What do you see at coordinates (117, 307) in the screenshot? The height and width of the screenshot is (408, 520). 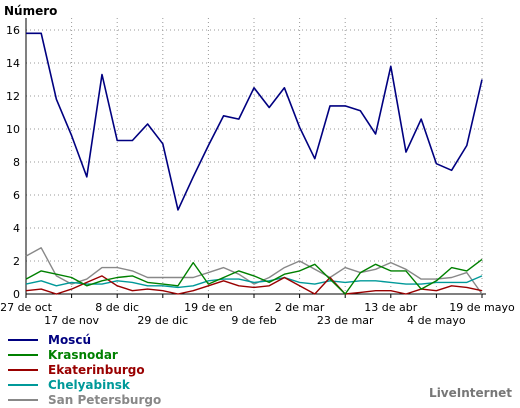 I see `x-tick-label: 8 de dic` at bounding box center [117, 307].